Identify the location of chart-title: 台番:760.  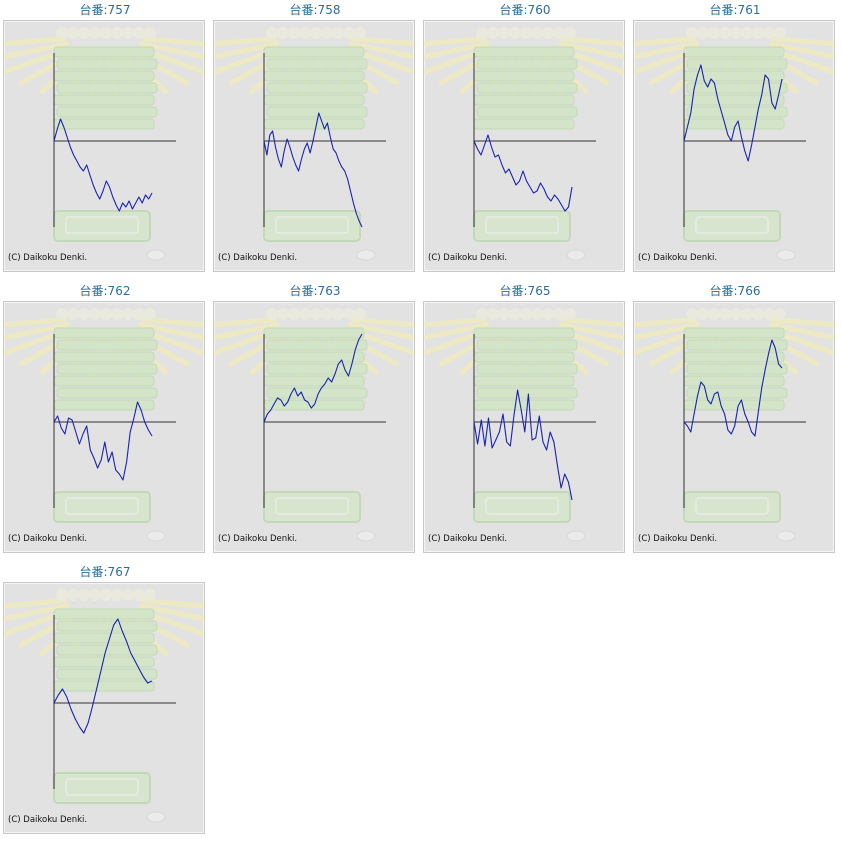
(525, 10).